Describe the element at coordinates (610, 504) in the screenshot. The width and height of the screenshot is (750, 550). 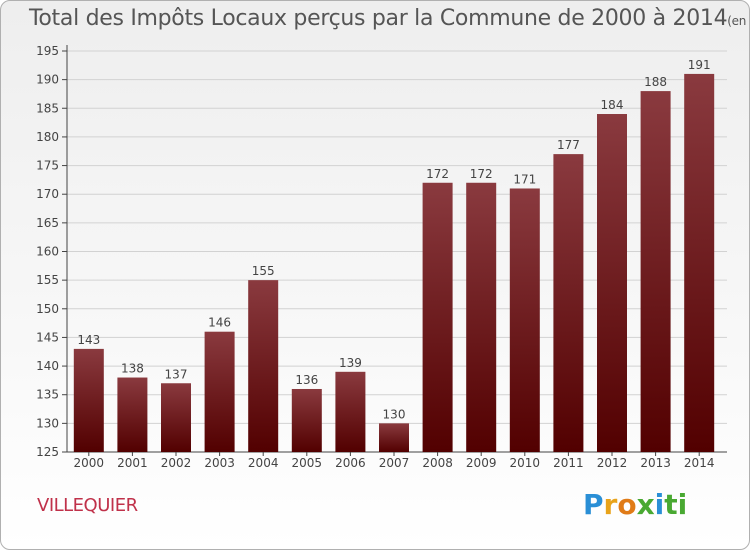
I see `logo-letter: r` at that location.